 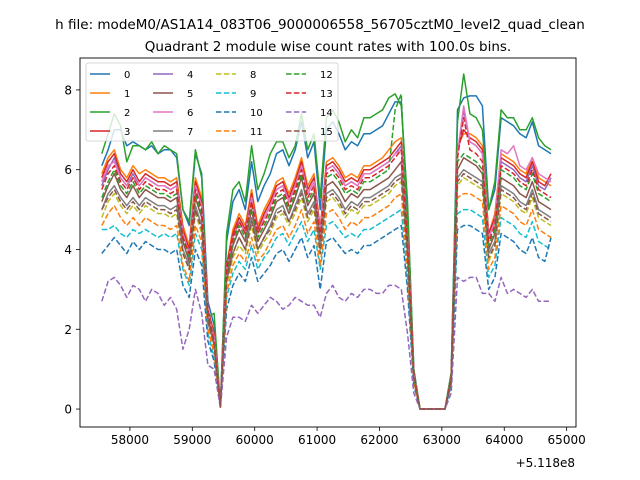 What do you see at coordinates (256, 132) in the screenshot?
I see `legend-label-11: 11` at bounding box center [256, 132].